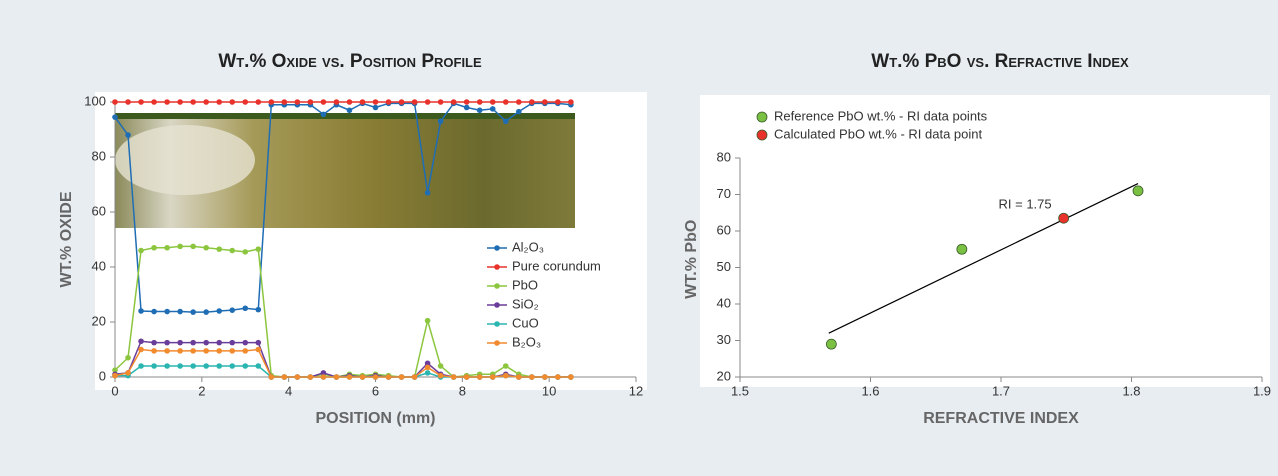 The image size is (1278, 476). I want to click on x-tick-label: 1.7, so click(1001, 390).